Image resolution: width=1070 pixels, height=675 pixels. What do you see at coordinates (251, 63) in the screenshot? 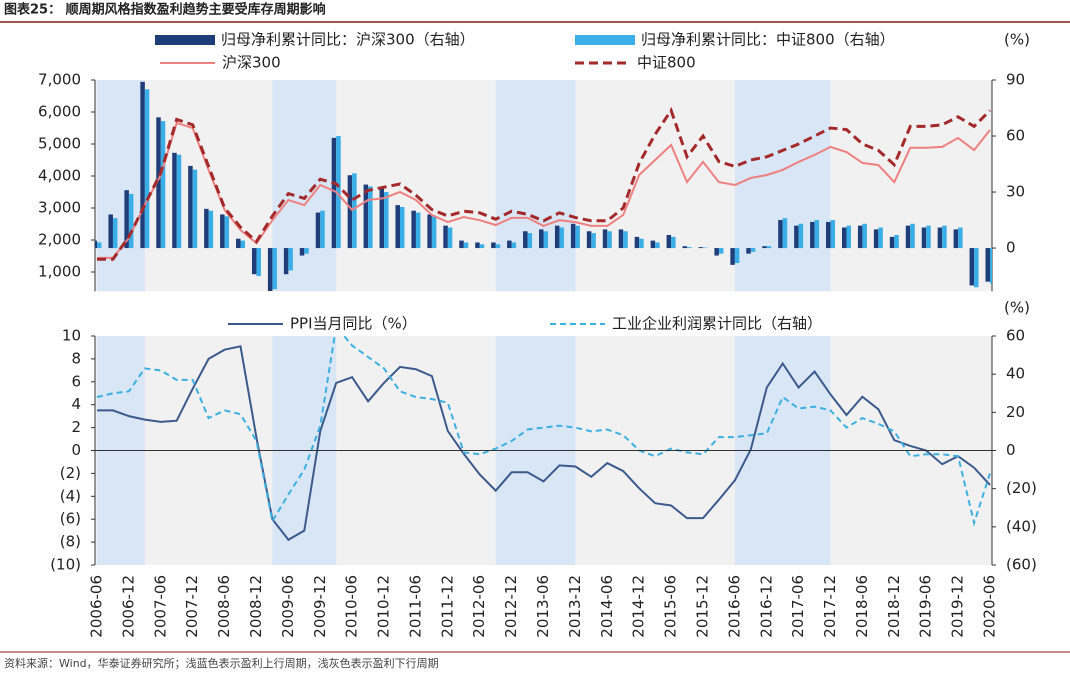
I see `legend-label: 沪深300` at bounding box center [251, 63].